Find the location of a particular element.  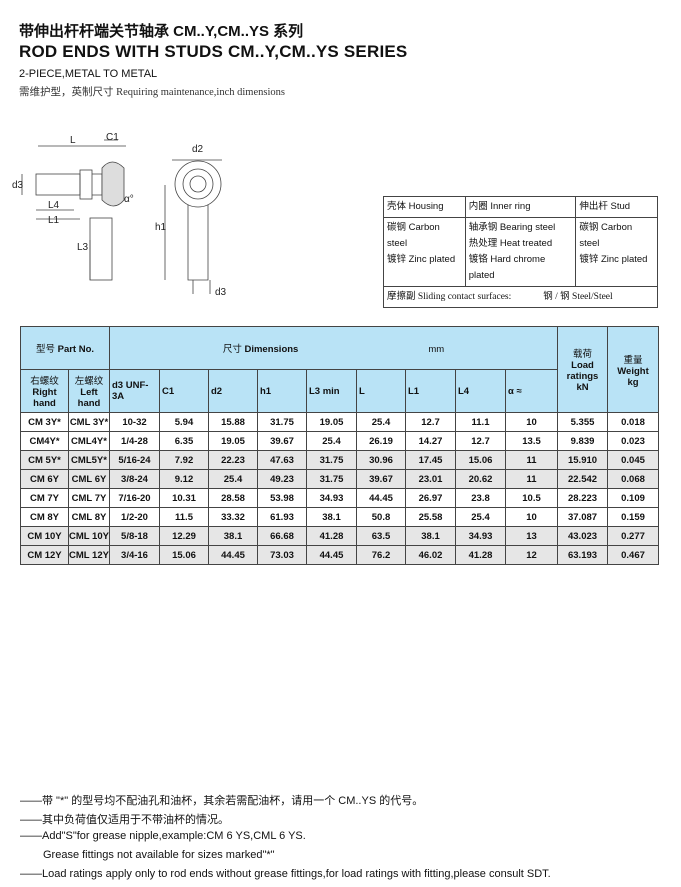

table-cell: 0.109 is located at coordinates (633, 498).